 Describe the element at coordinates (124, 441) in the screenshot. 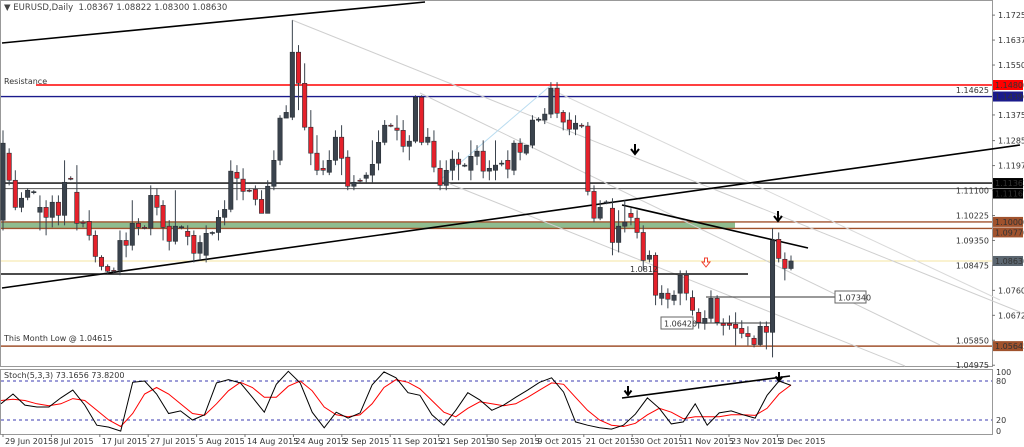

I see `date-tick-label: 17 Jul 2015` at that location.